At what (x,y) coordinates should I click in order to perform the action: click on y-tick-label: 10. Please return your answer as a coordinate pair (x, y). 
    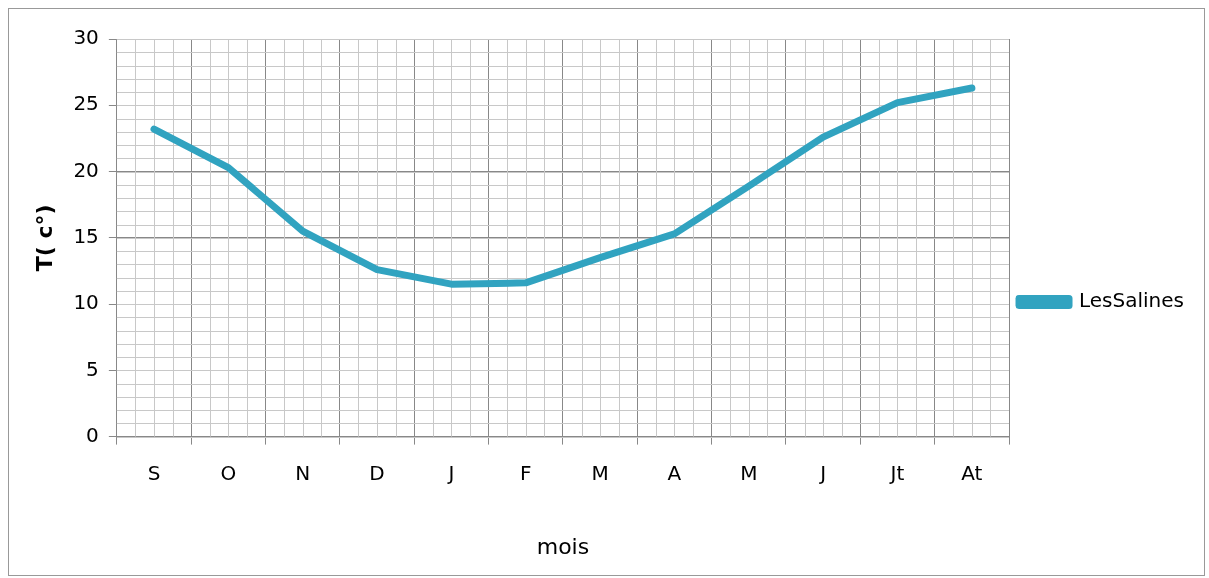
    Looking at the image, I should click on (86, 302).